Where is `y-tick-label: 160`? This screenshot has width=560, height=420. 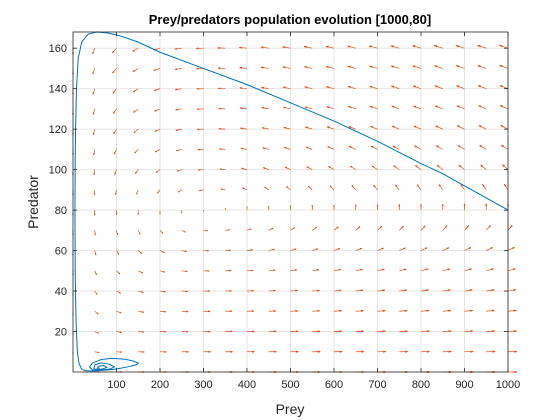
y-tick-label: 160 is located at coordinates (58, 49).